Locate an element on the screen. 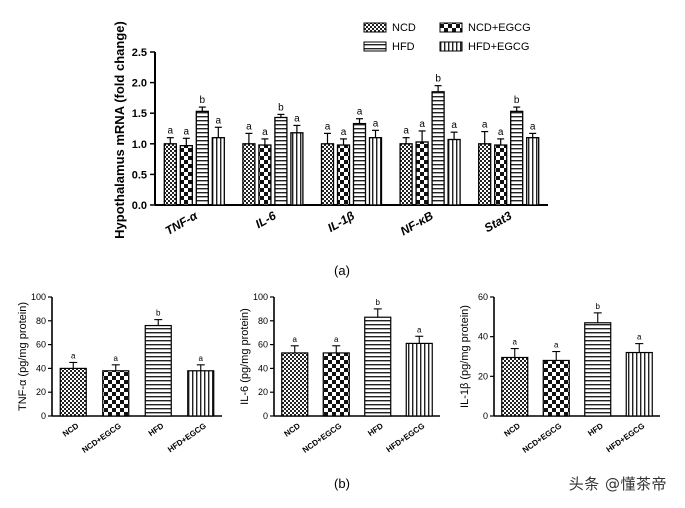 Image resolution: width=685 pixels, height=508 pixels. y-axis-label: IL-6 (pg/mg protein) is located at coordinates (245, 356).